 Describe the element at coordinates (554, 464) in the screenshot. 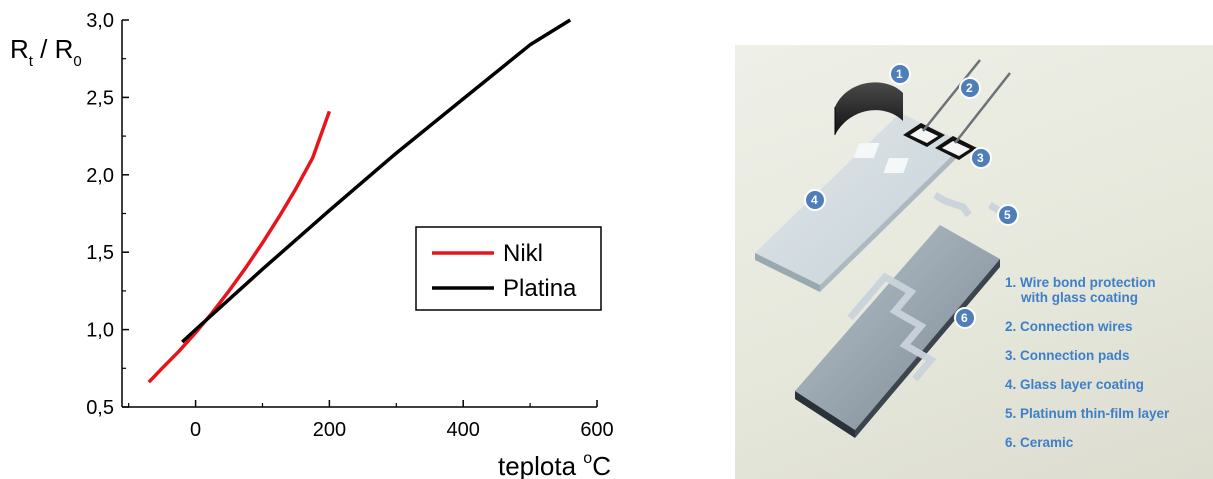

I see `x-axis-title: teplota oC` at that location.